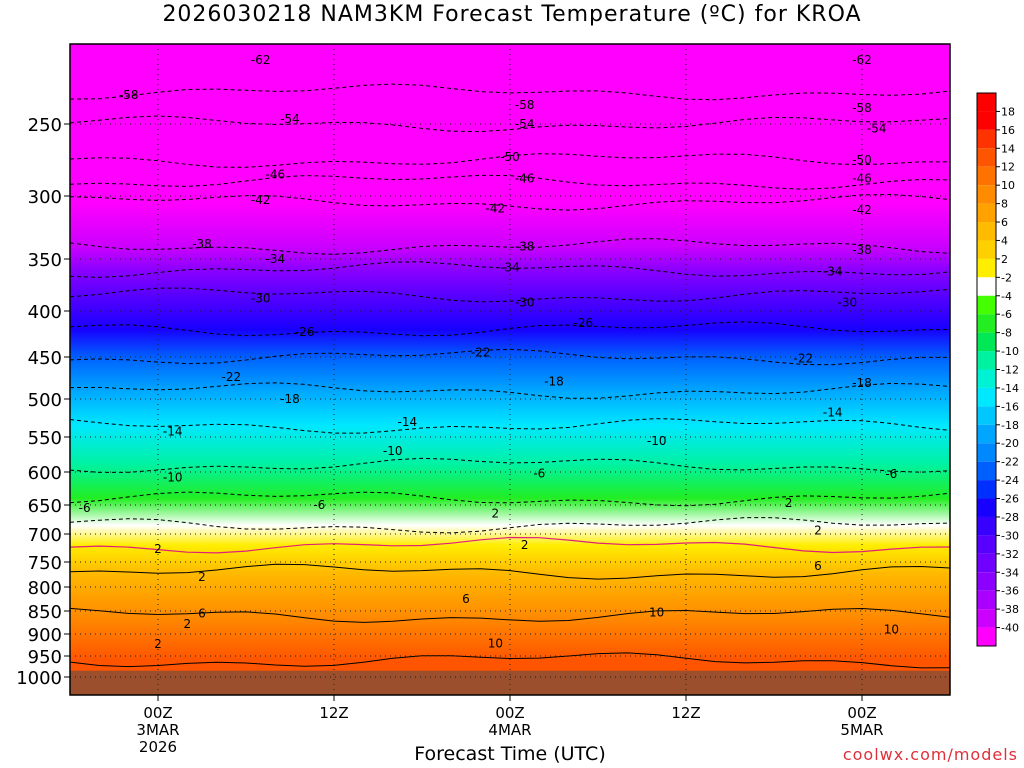 The height and width of the screenshot is (768, 1024). What do you see at coordinates (1010, 628) in the screenshot?
I see `colorbar-label: -40` at bounding box center [1010, 628].